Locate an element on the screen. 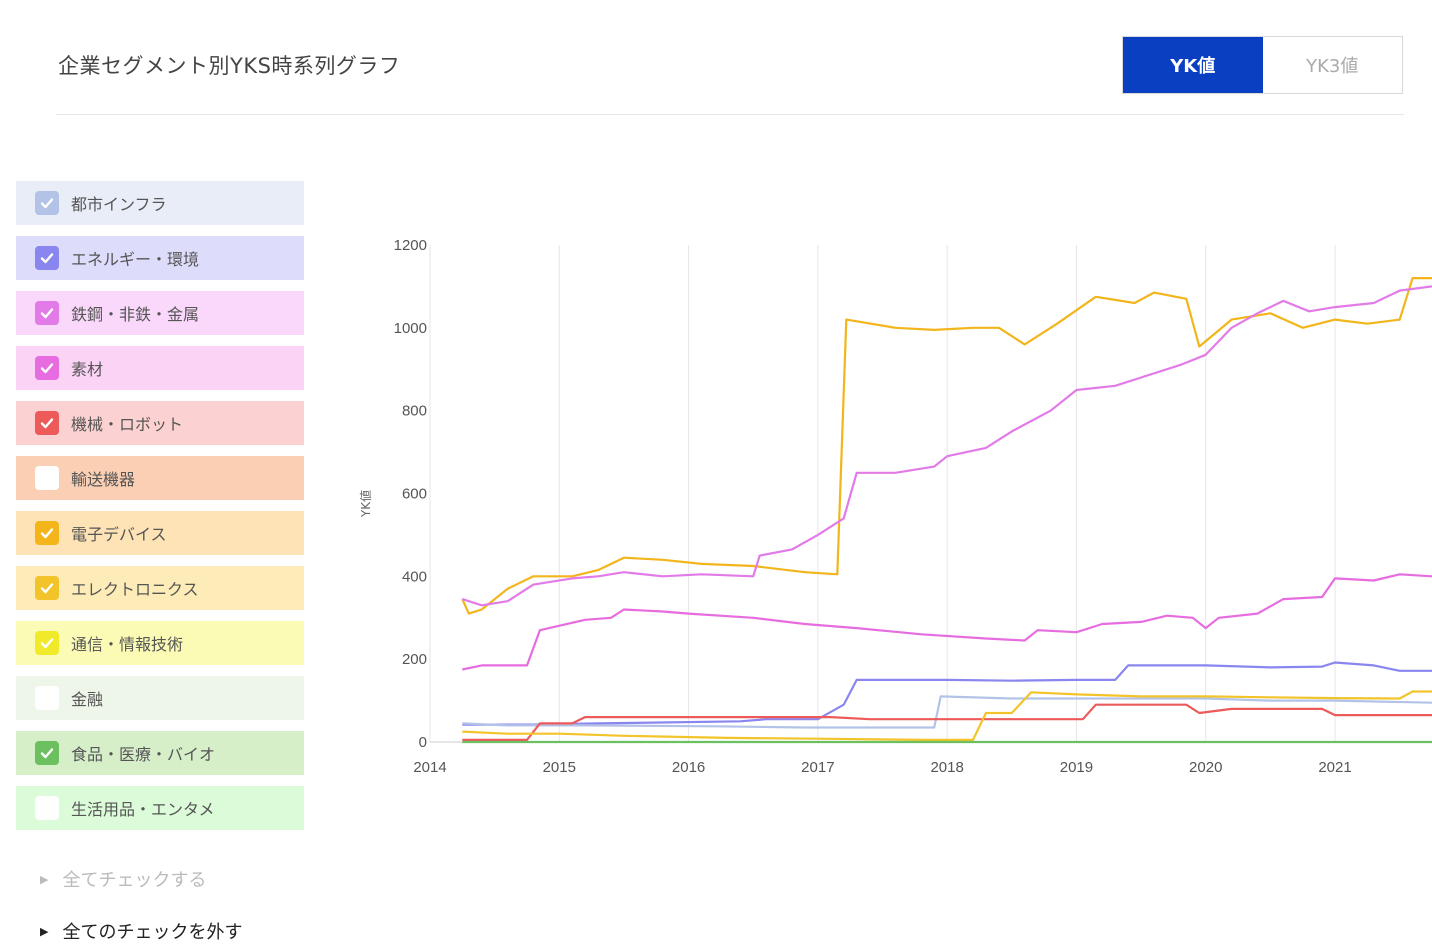  y-tick-label: 200 is located at coordinates (414, 659).